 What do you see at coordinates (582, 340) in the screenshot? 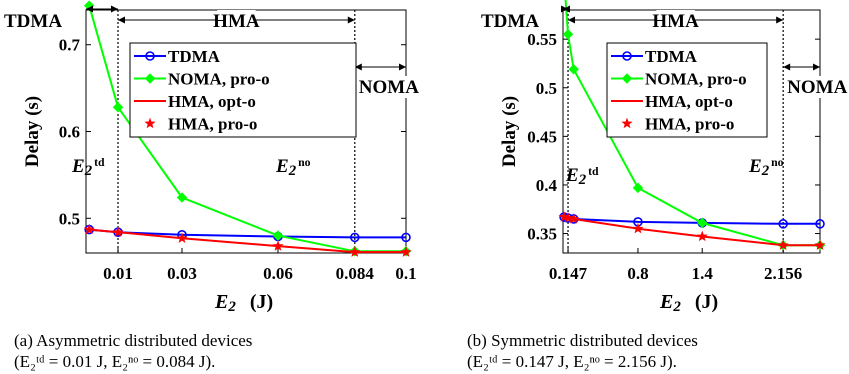
I see `caption-b-line1: (b) Symmetric distributed devices` at bounding box center [582, 340].